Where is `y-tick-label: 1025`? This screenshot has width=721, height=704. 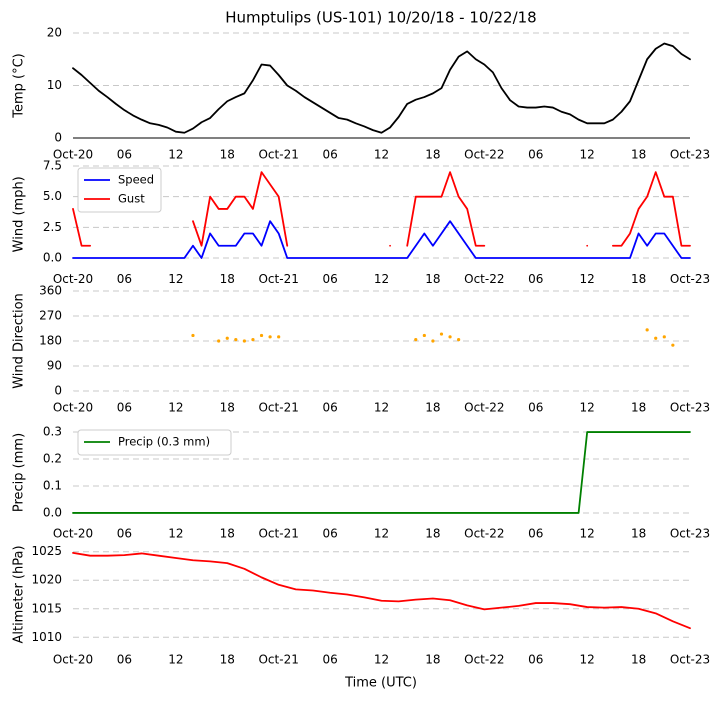 y-tick-label: 1025 is located at coordinates (46, 551).